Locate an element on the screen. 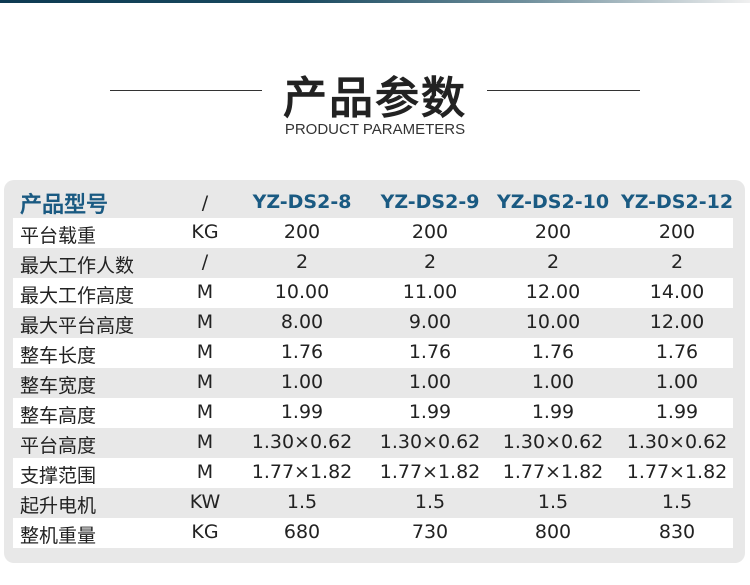  header-unit: / is located at coordinates (205, 203).